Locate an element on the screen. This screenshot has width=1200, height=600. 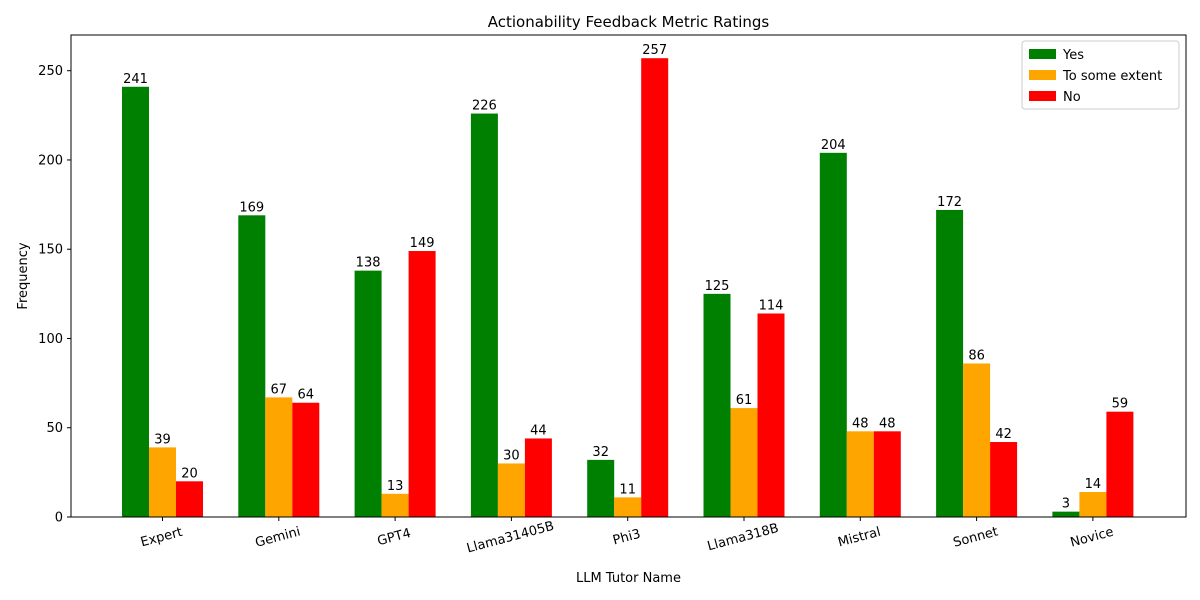
bar-phi3-no is located at coordinates (655, 288).